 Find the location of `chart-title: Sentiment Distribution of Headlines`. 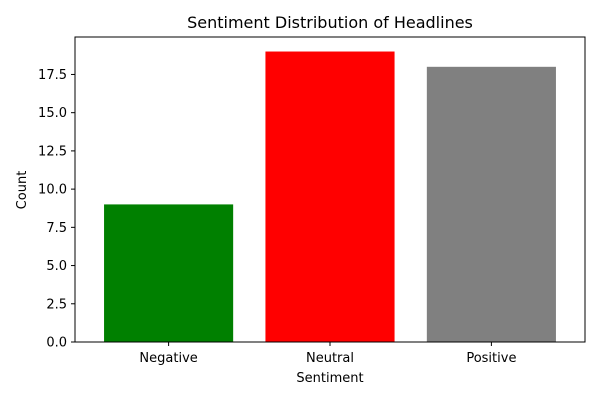

chart-title: Sentiment Distribution of Headlines is located at coordinates (330, 22).